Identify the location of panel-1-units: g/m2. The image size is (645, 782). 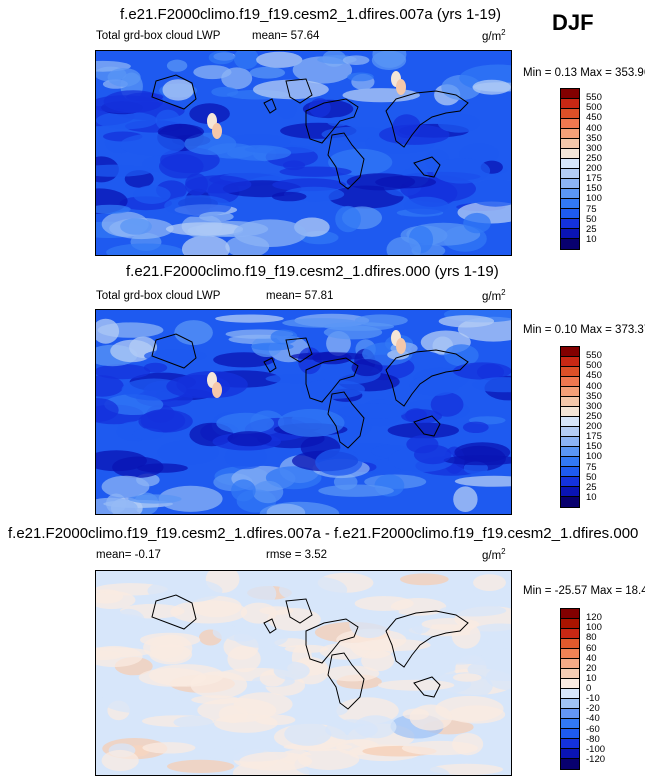
(494, 35).